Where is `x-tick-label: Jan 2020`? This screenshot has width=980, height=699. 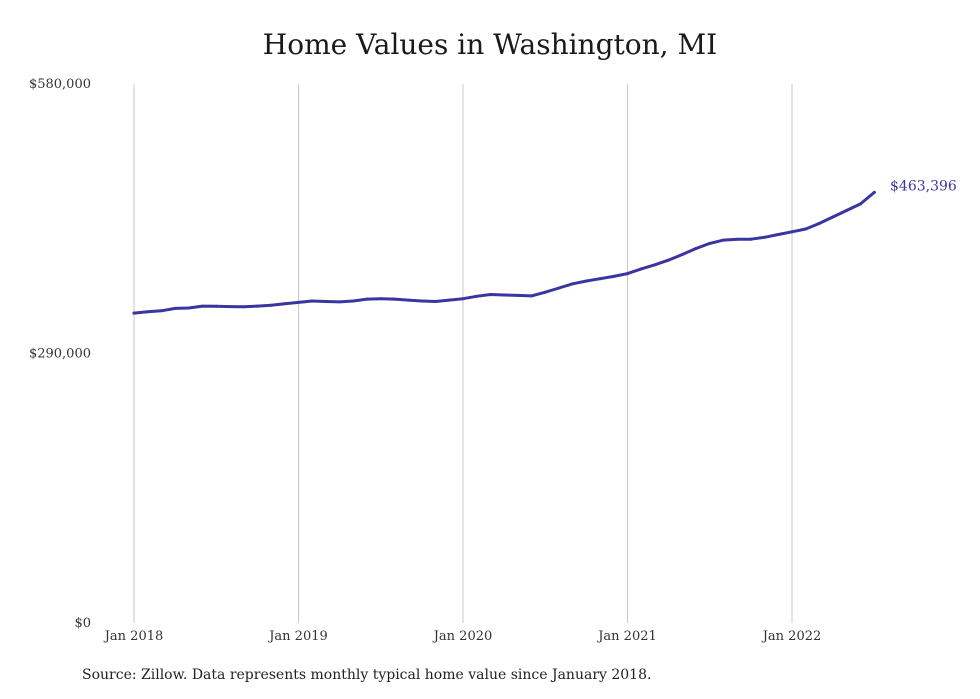
x-tick-label: Jan 2020 is located at coordinates (462, 636).